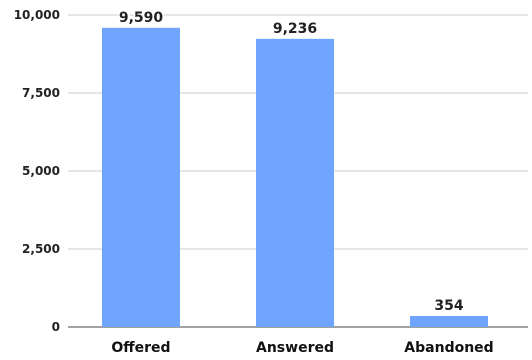  I want to click on data-label: 354, so click(448, 306).